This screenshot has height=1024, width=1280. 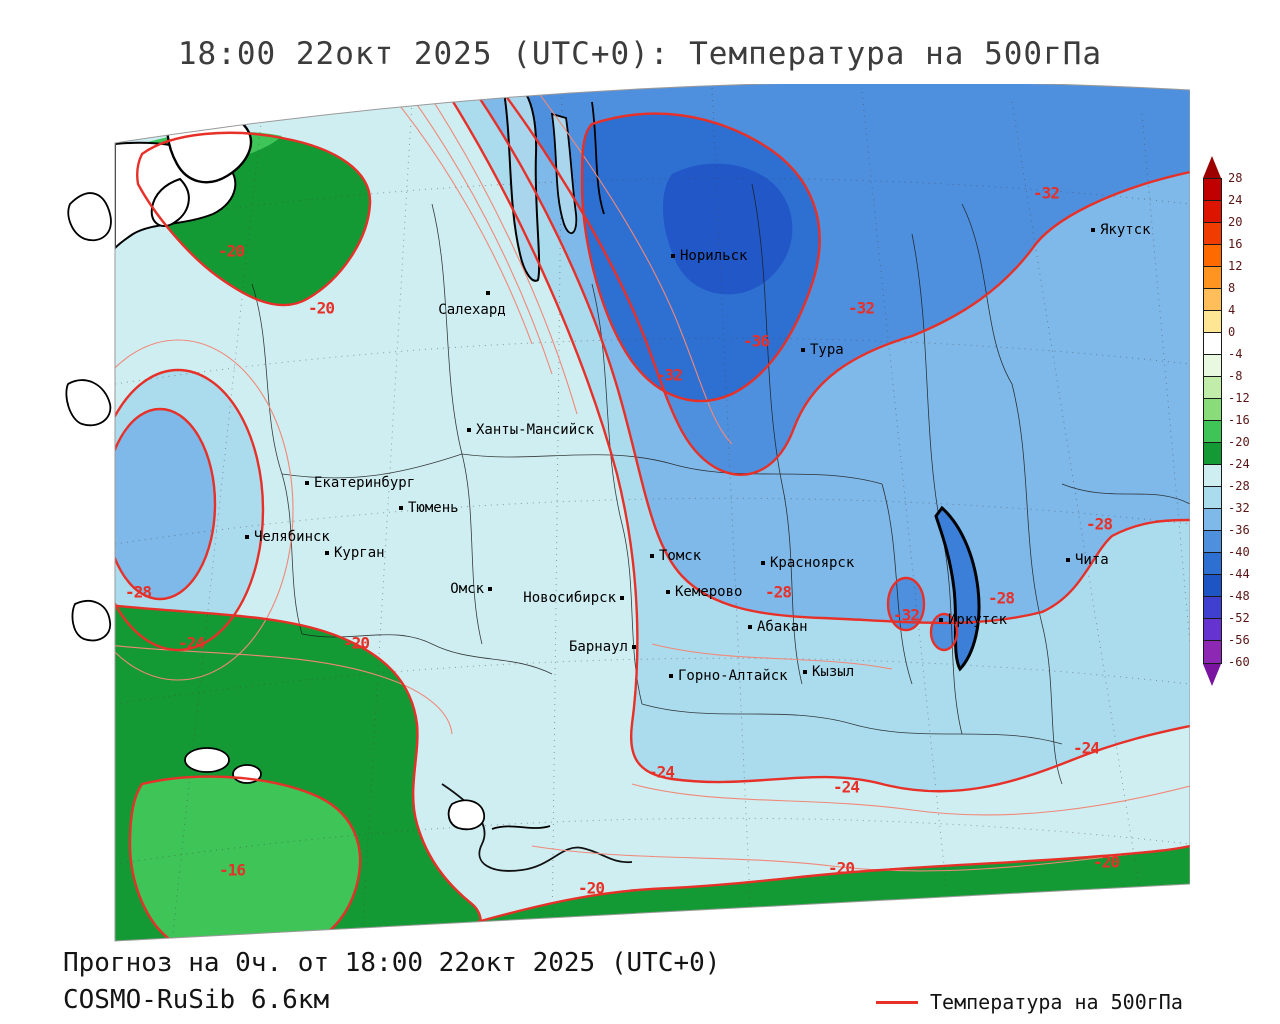 What do you see at coordinates (1235, 244) in the screenshot?
I see `colorbar-tick-label: 16` at bounding box center [1235, 244].